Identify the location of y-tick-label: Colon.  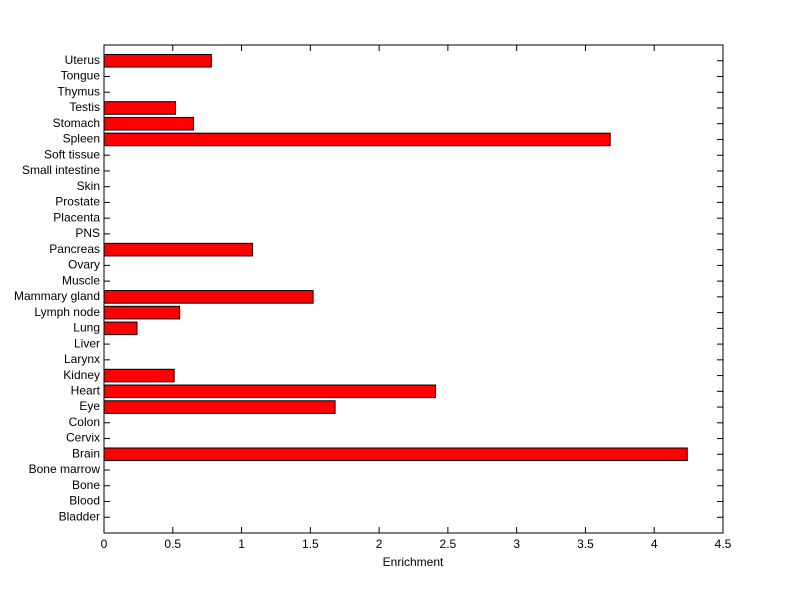
(84, 422).